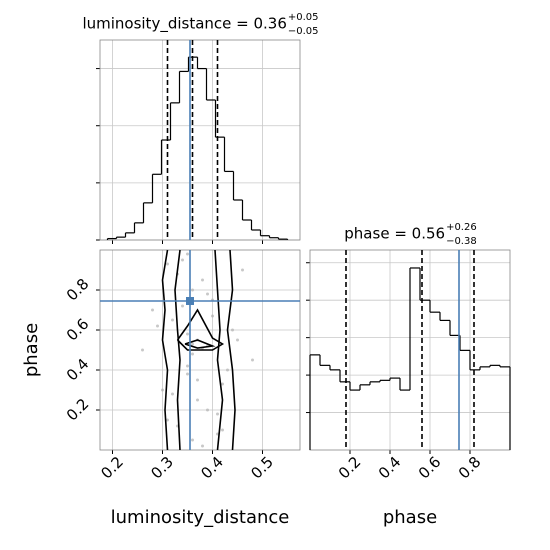 The width and height of the screenshot is (550, 550). Describe the element at coordinates (394, 234) in the screenshot. I see `panel-title: phase = 0.56` at that location.